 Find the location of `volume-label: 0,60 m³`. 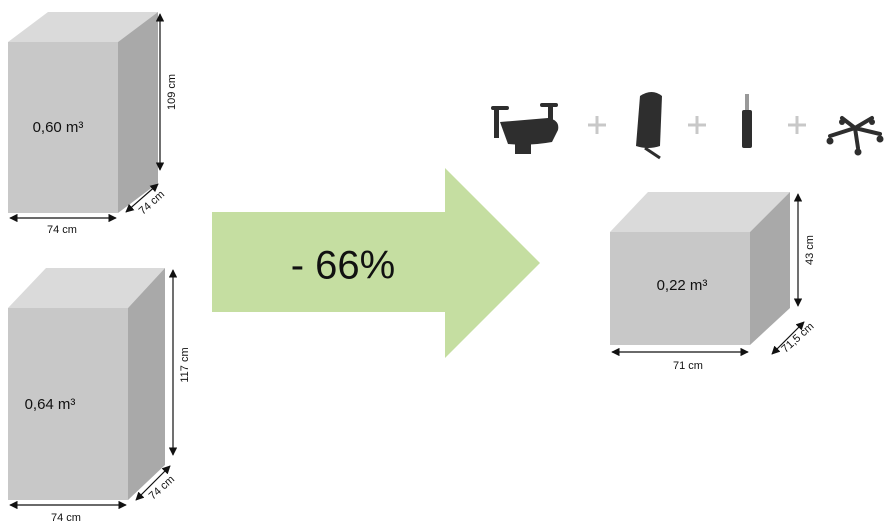

volume-label: 0,60 m³ is located at coordinates (58, 127).